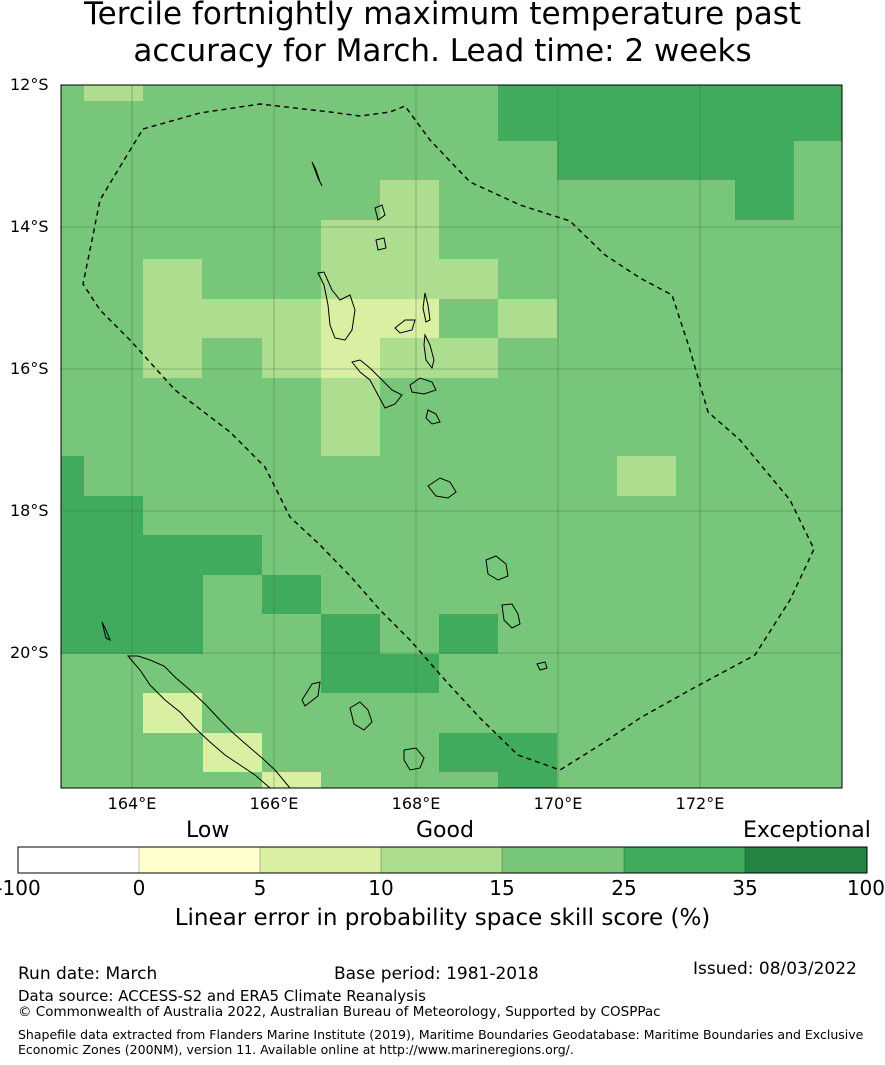 Image resolution: width=885 pixels, height=1065 pixels. I want to click on colorbar-tick: 5, so click(260, 888).